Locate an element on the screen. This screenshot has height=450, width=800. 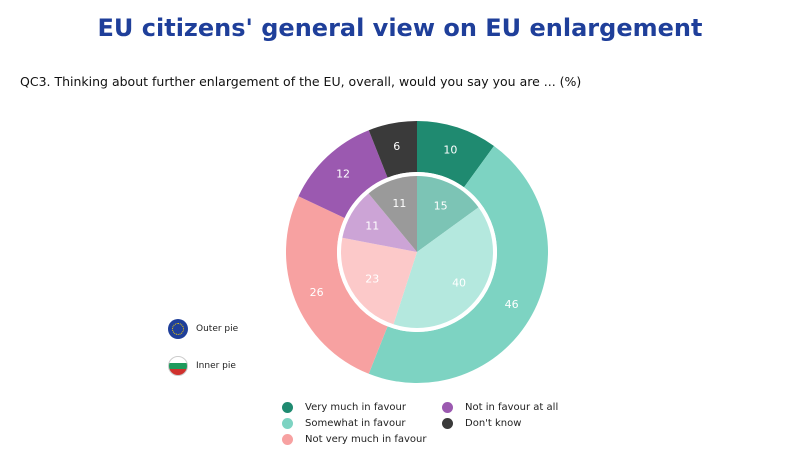
legend-item: Somewhat in favour is located at coordinates (344, 423).